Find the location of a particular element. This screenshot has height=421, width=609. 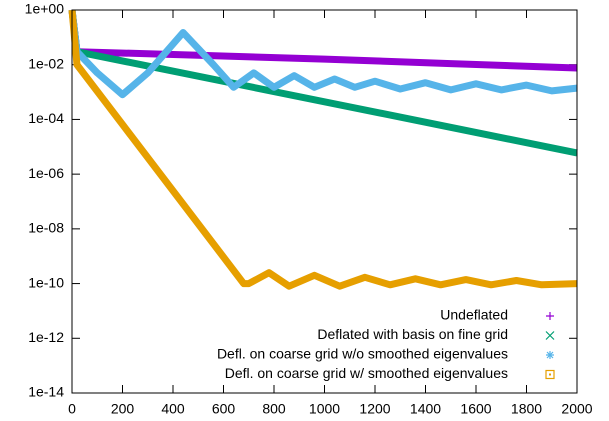

y-tick-label: 1e+00 is located at coordinates (45, 9).